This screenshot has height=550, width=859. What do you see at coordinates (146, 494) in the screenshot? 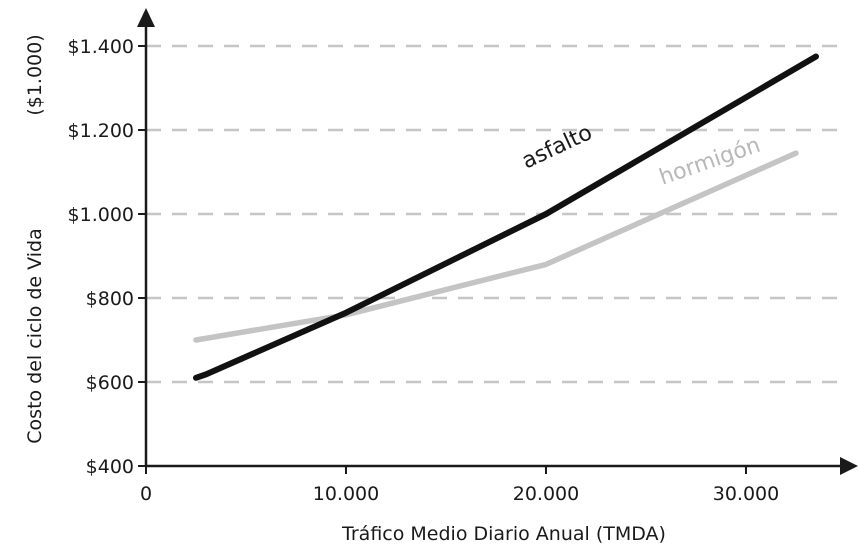
I see `x-tick-label-0: 0` at bounding box center [146, 494].